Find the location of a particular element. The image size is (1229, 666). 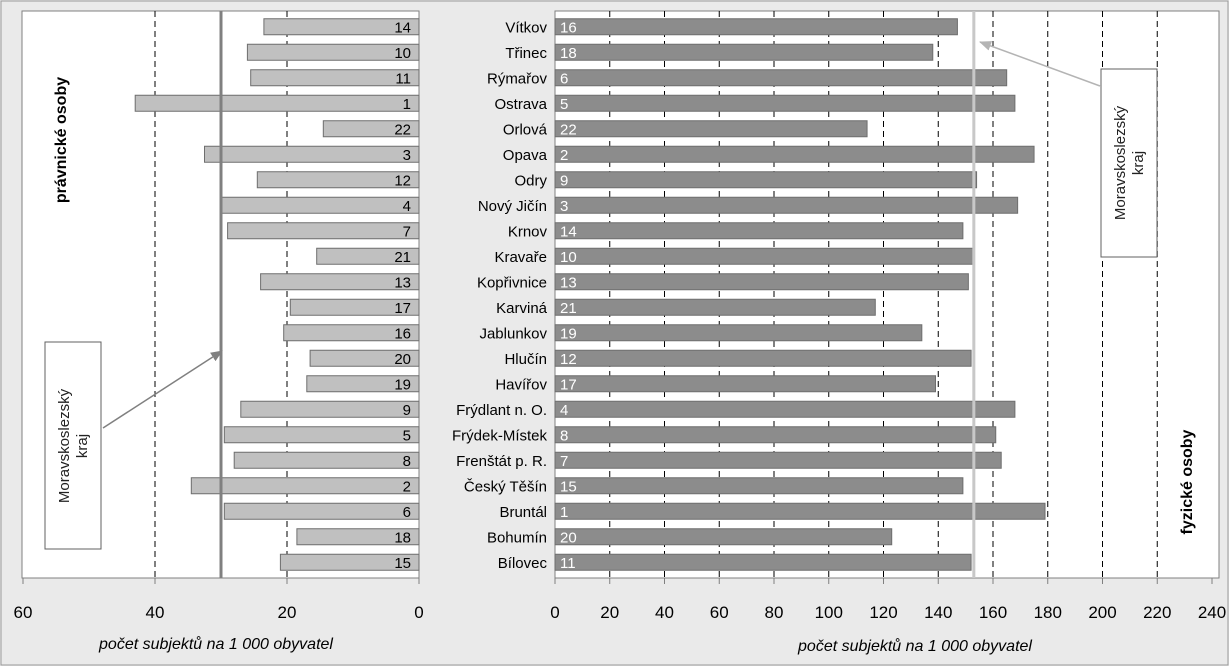

right-tick-label: 60 is located at coordinates (719, 612).